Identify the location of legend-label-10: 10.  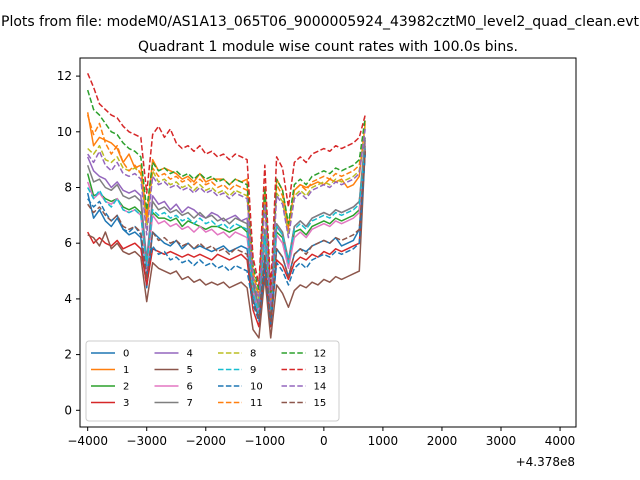
(256, 387).